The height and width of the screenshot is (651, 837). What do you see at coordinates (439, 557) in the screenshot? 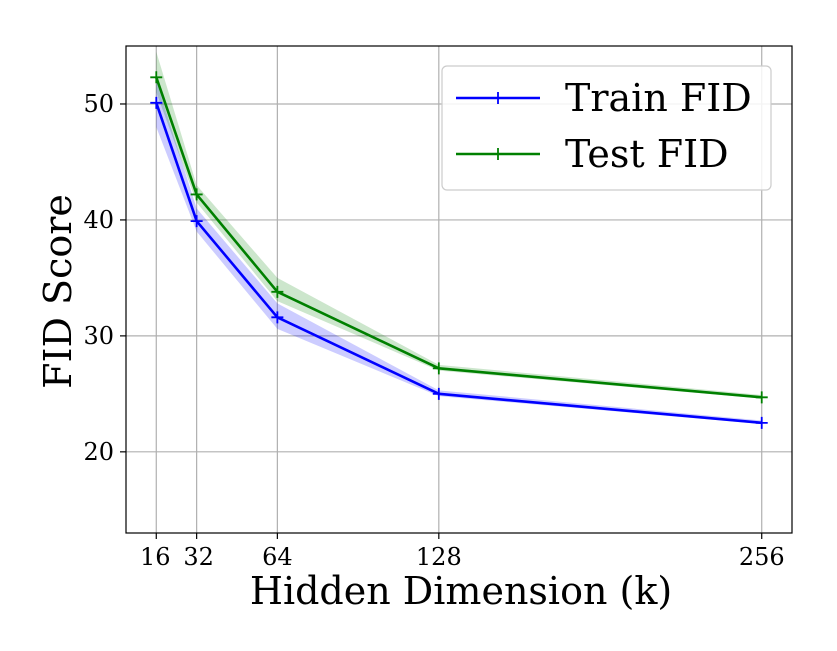
I see `x-tick-label: 128` at bounding box center [439, 557].